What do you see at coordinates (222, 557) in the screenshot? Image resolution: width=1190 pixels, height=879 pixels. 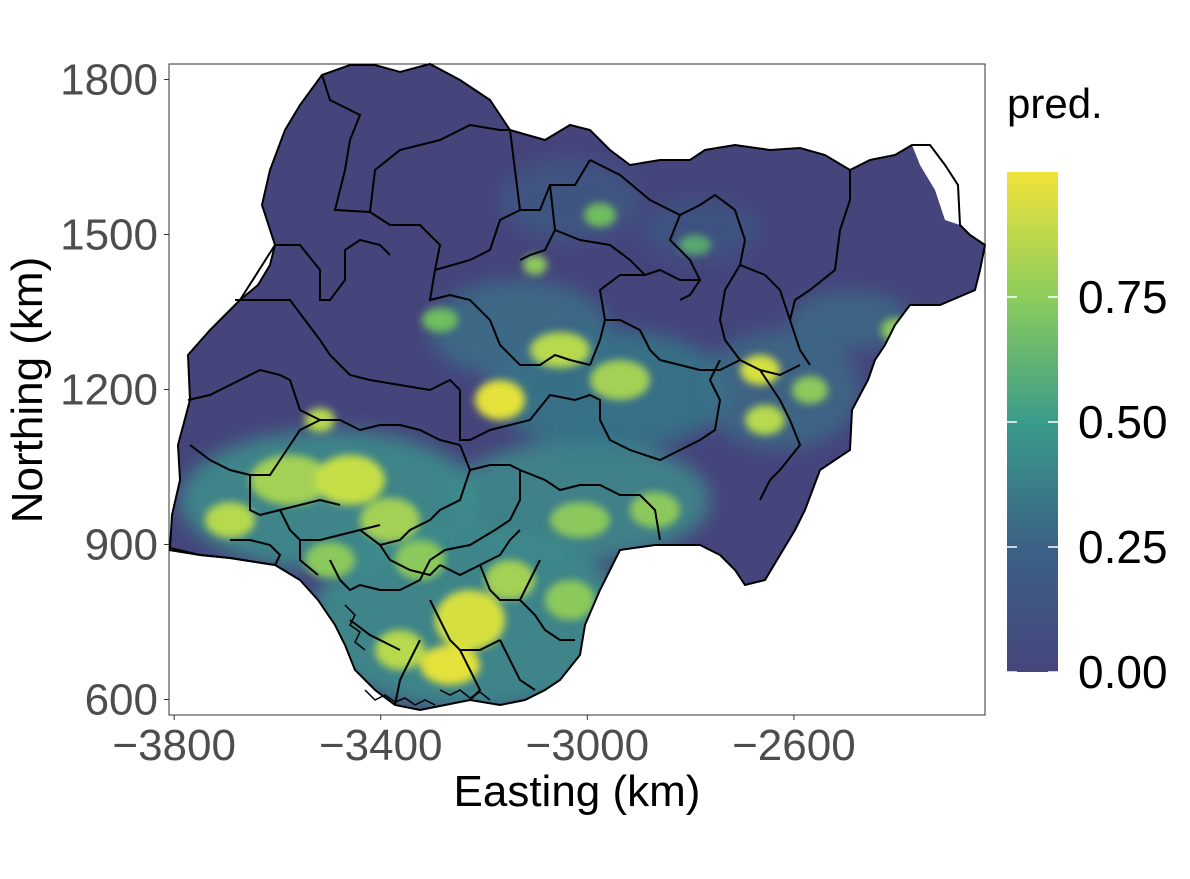 I see `coastline` at bounding box center [222, 557].